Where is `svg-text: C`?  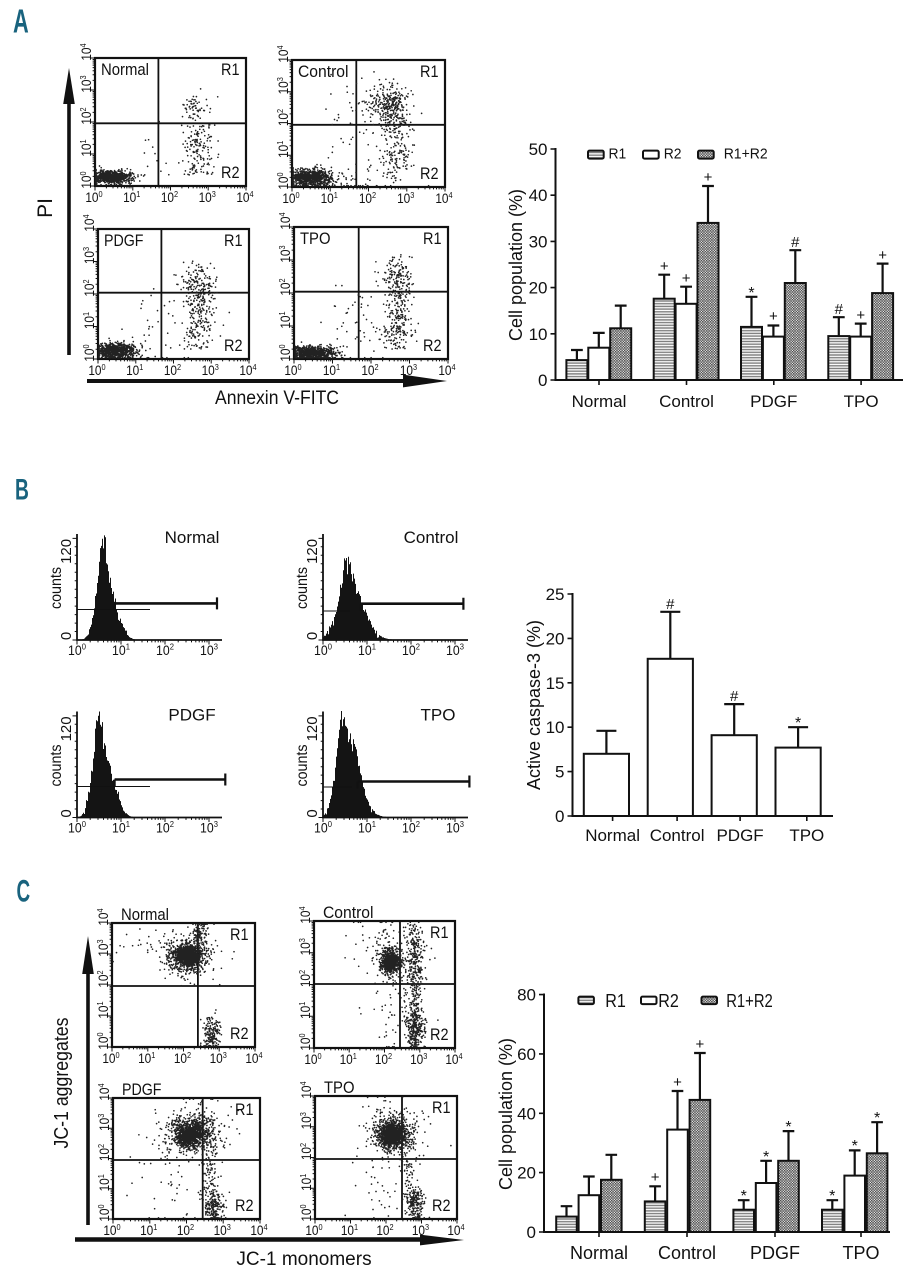
svg-text: C is located at coordinates (24, 891).